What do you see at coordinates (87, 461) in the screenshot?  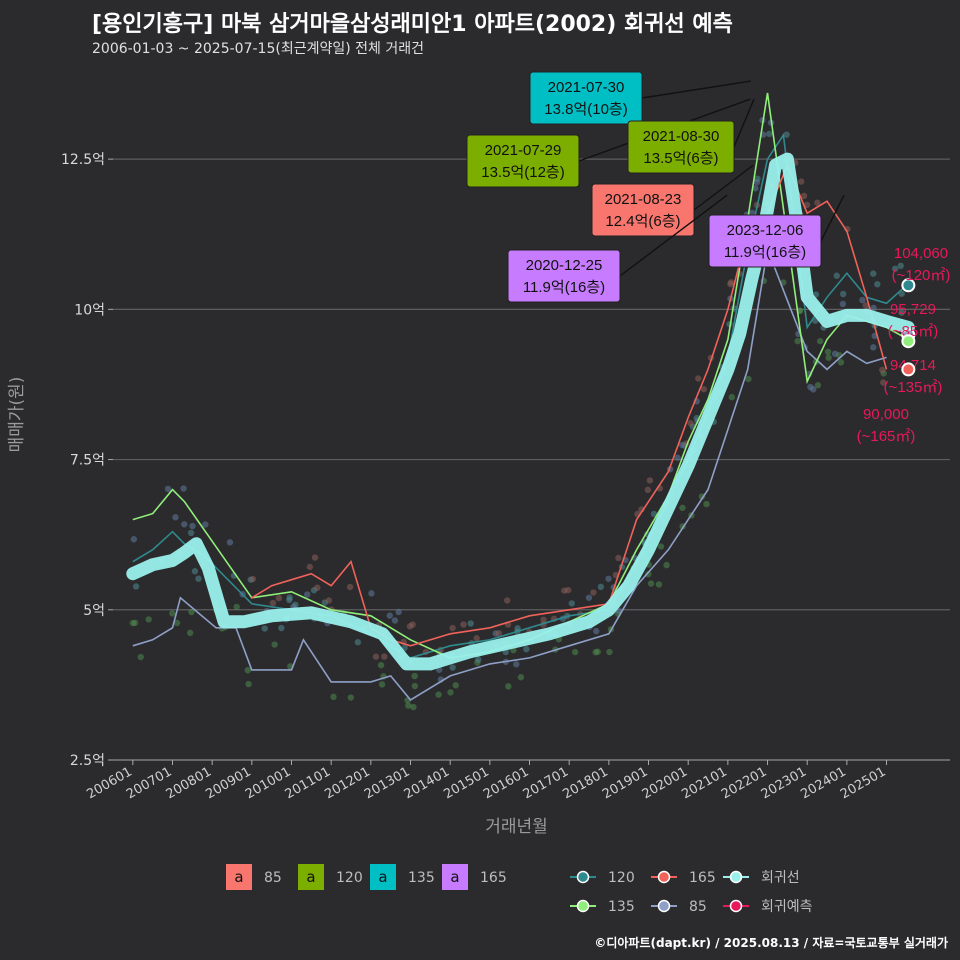 I see `y-tick-label: 7.5억` at bounding box center [87, 461].